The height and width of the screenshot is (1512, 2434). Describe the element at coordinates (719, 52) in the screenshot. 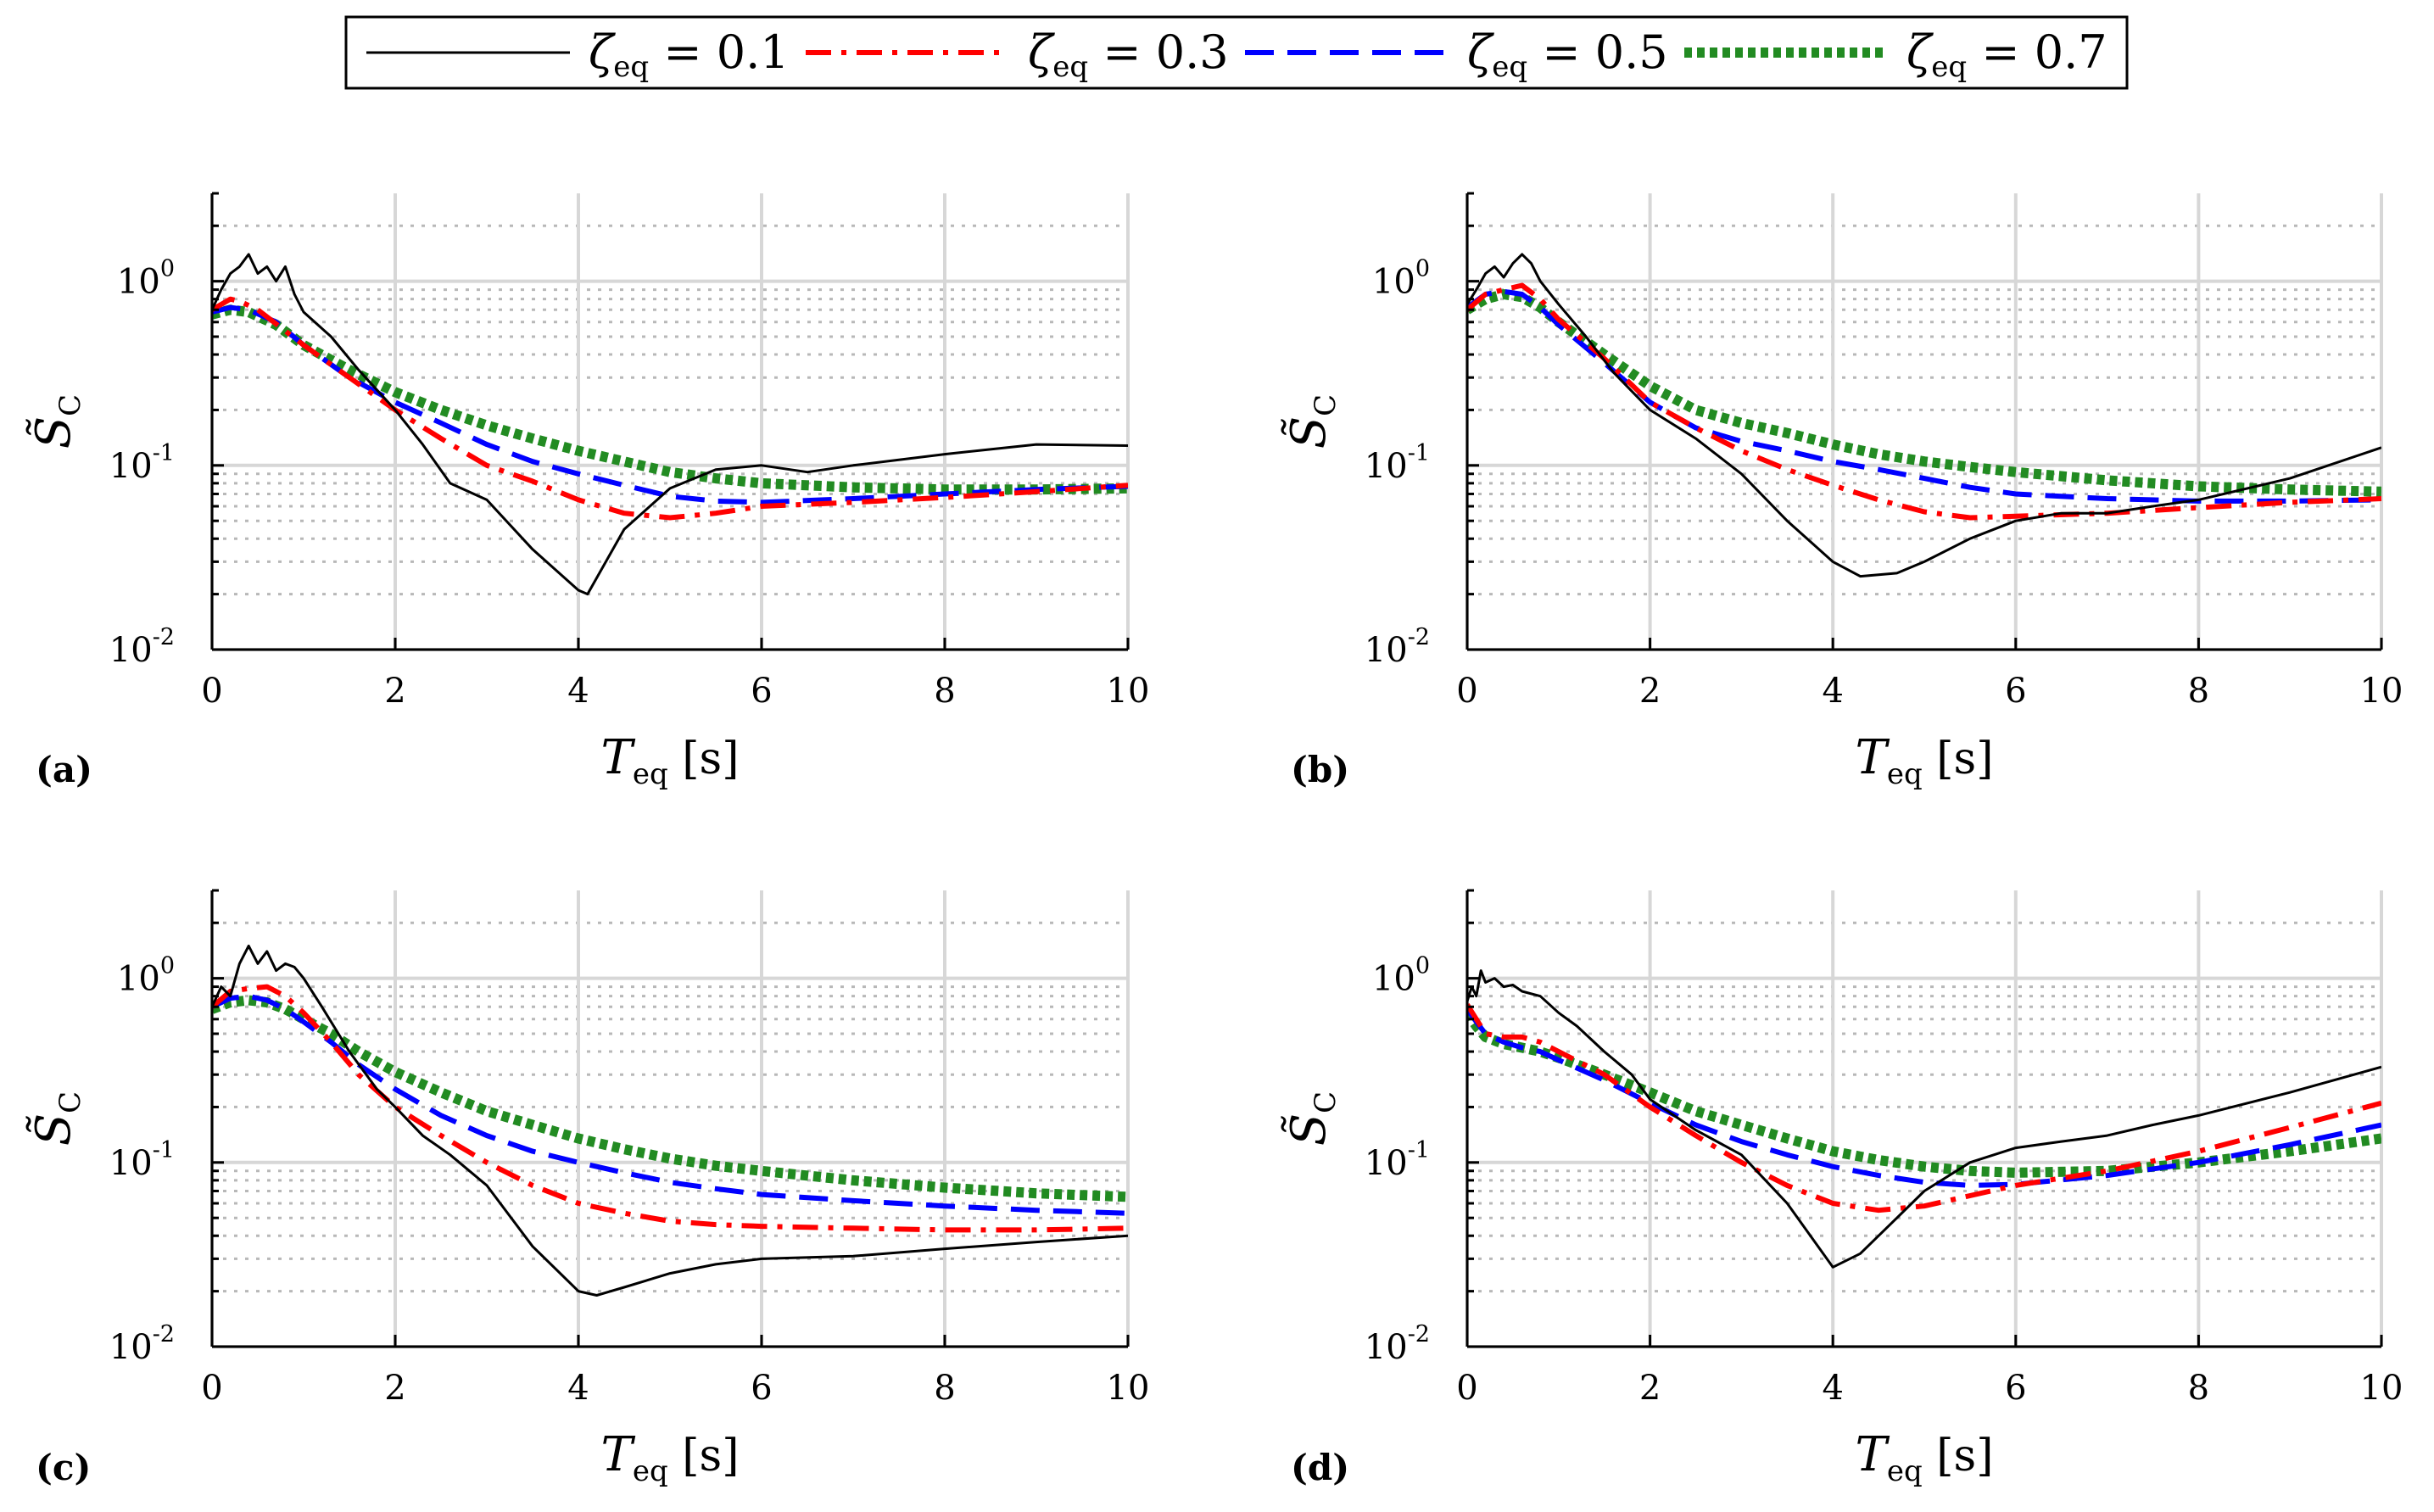

I see `legend-value: = 0.1` at that location.